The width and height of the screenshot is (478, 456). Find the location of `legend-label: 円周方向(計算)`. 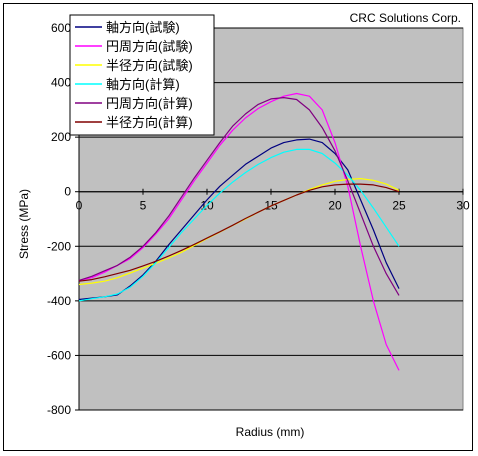

legend-label: 円周方向(計算) is located at coordinates (149, 103).